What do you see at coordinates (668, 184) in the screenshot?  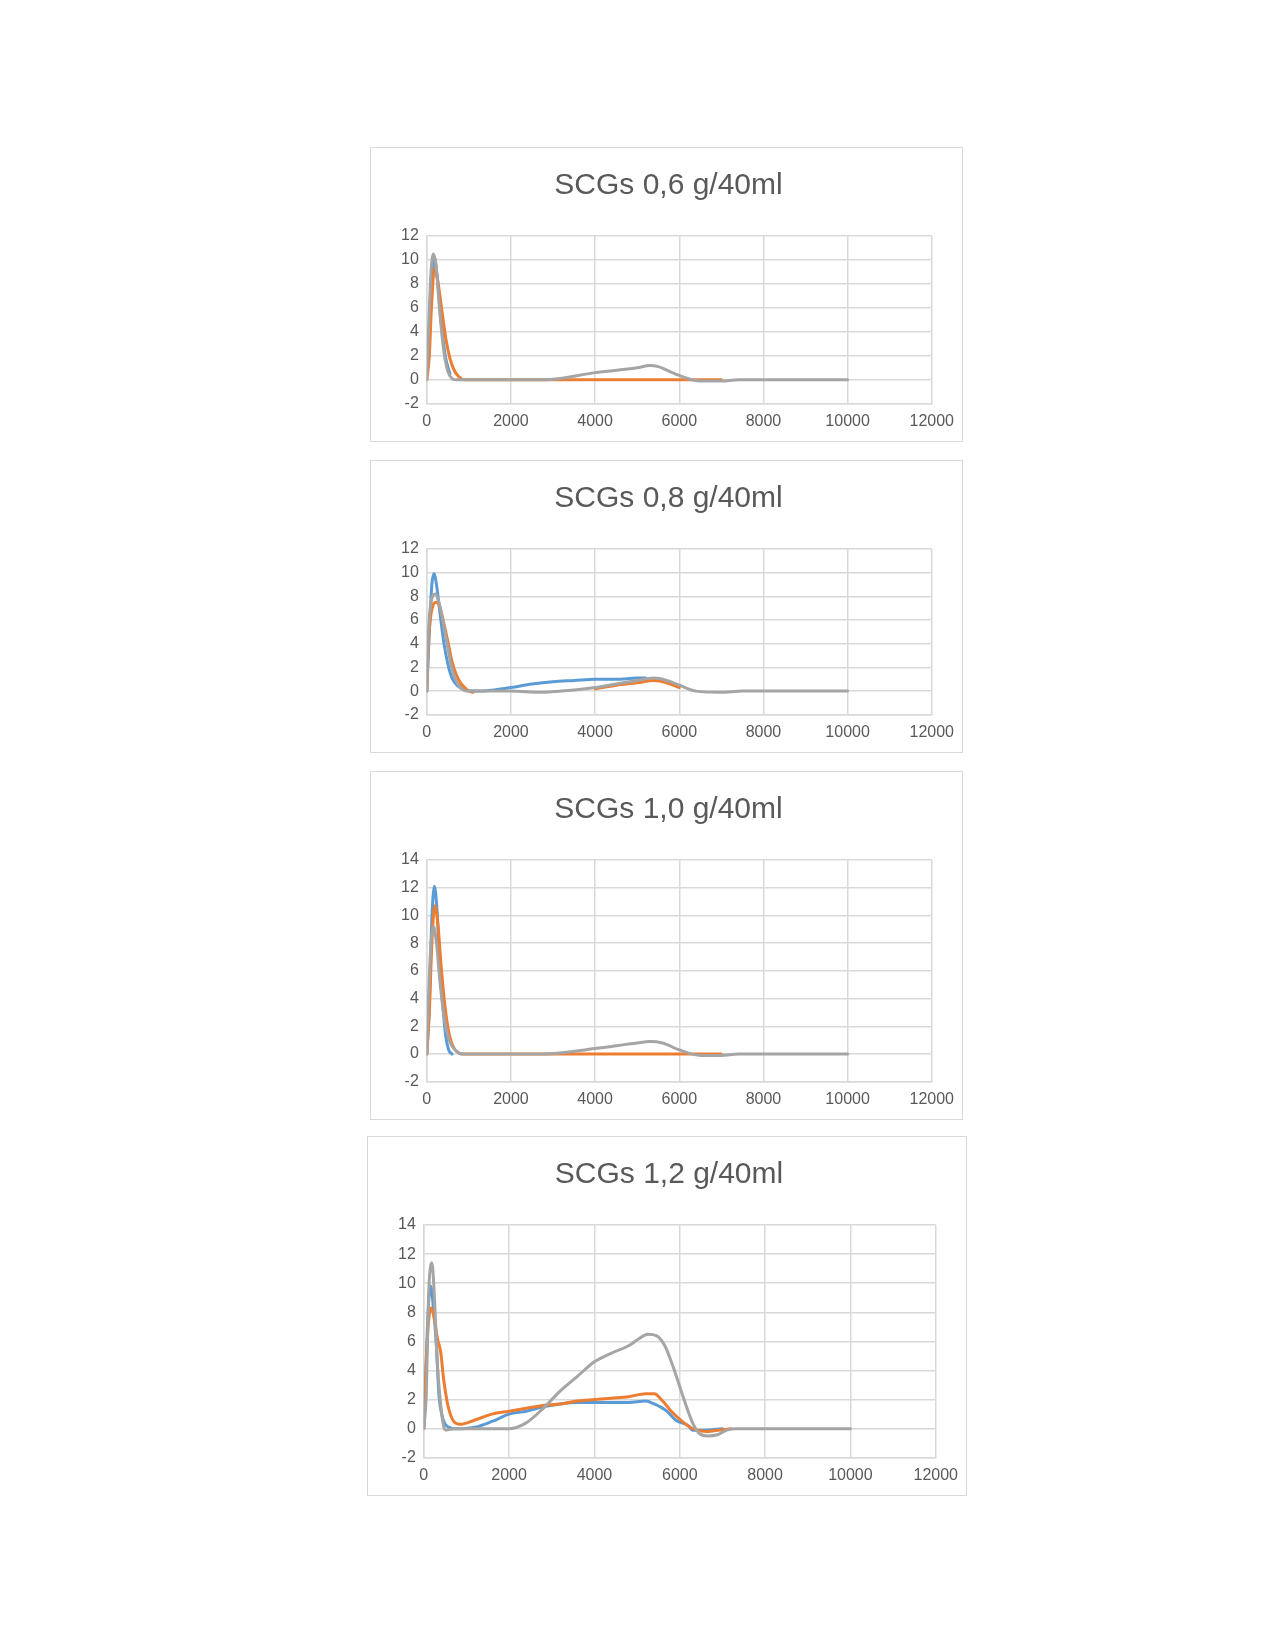 I see `chart-title: SCGs 0,6 g/40ml` at bounding box center [668, 184].